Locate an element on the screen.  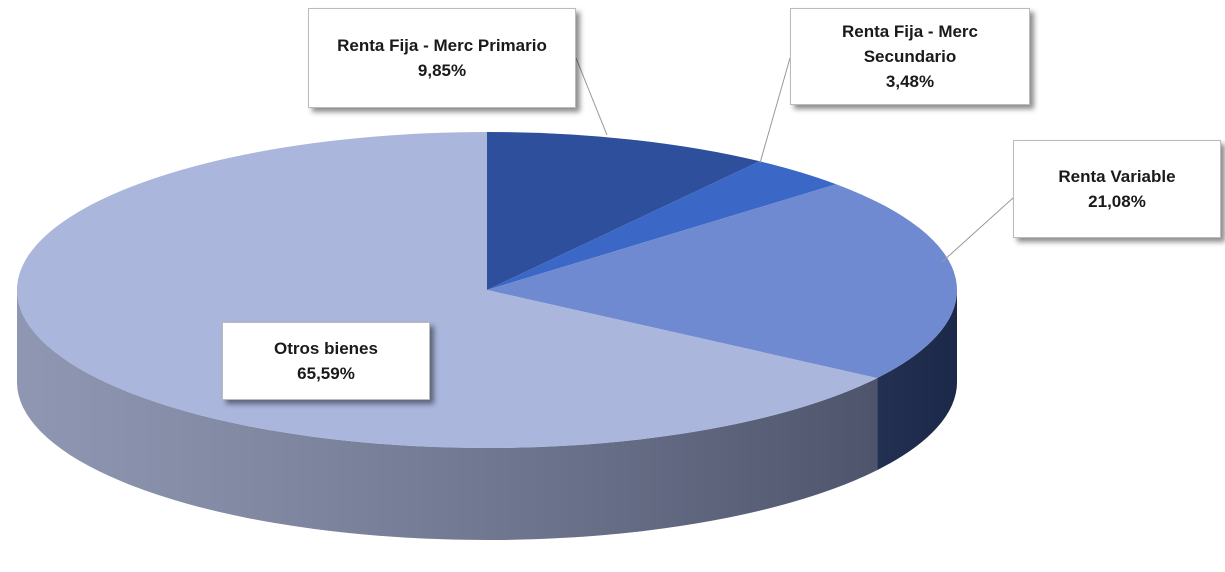
label-name: Renta Fija - Merc Secundario is located at coordinates (910, 44).